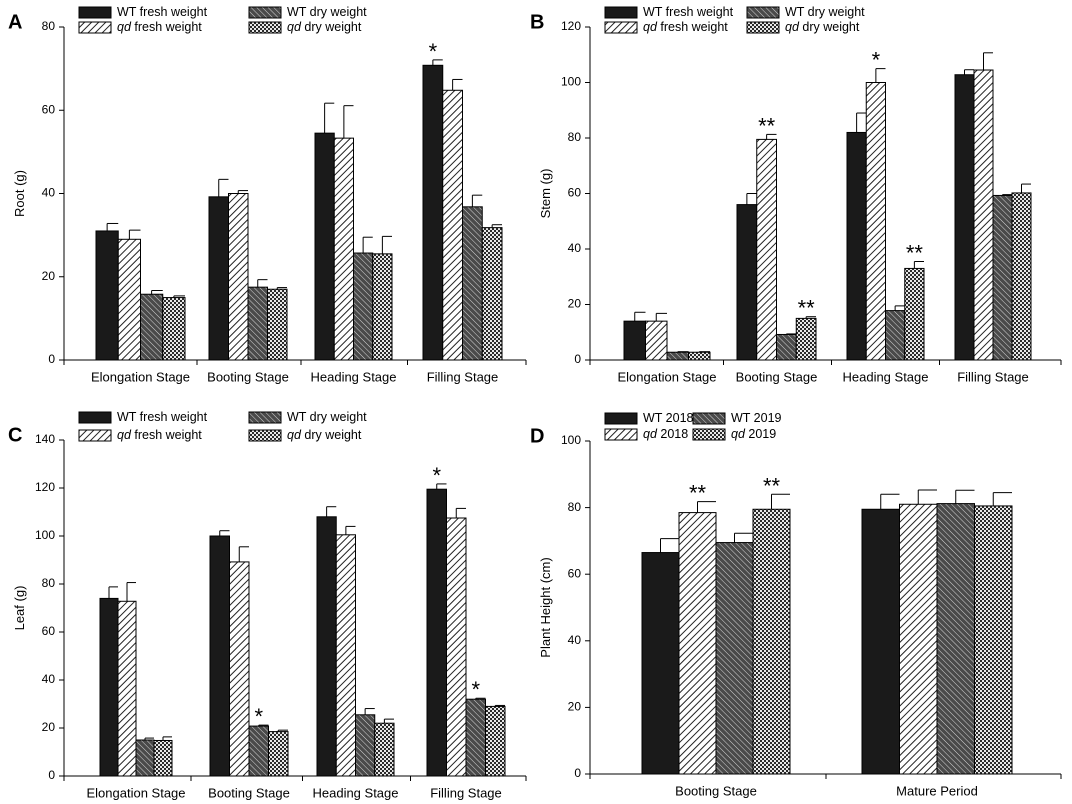 The image size is (1072, 804). Describe the element at coordinates (45, 535) in the screenshot. I see `y-tick-label: 100` at that location.